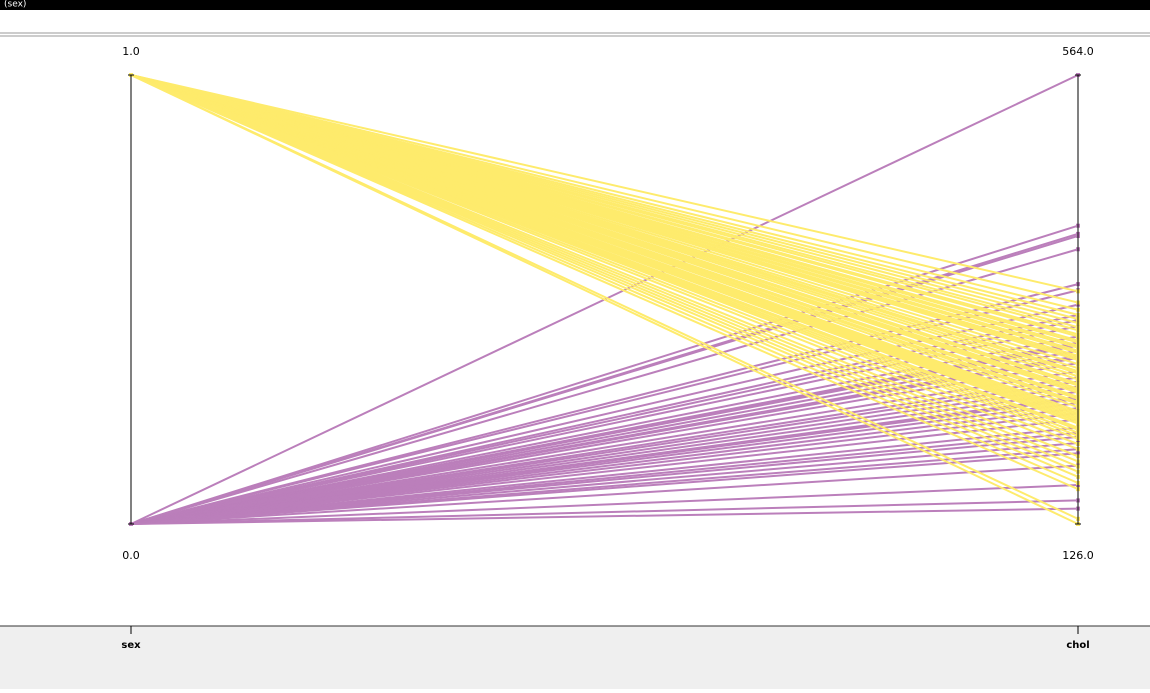 The width and height of the screenshot is (1150, 693). Describe the element at coordinates (131, 51) in the screenshot. I see `tick-label: 1.0` at that location.